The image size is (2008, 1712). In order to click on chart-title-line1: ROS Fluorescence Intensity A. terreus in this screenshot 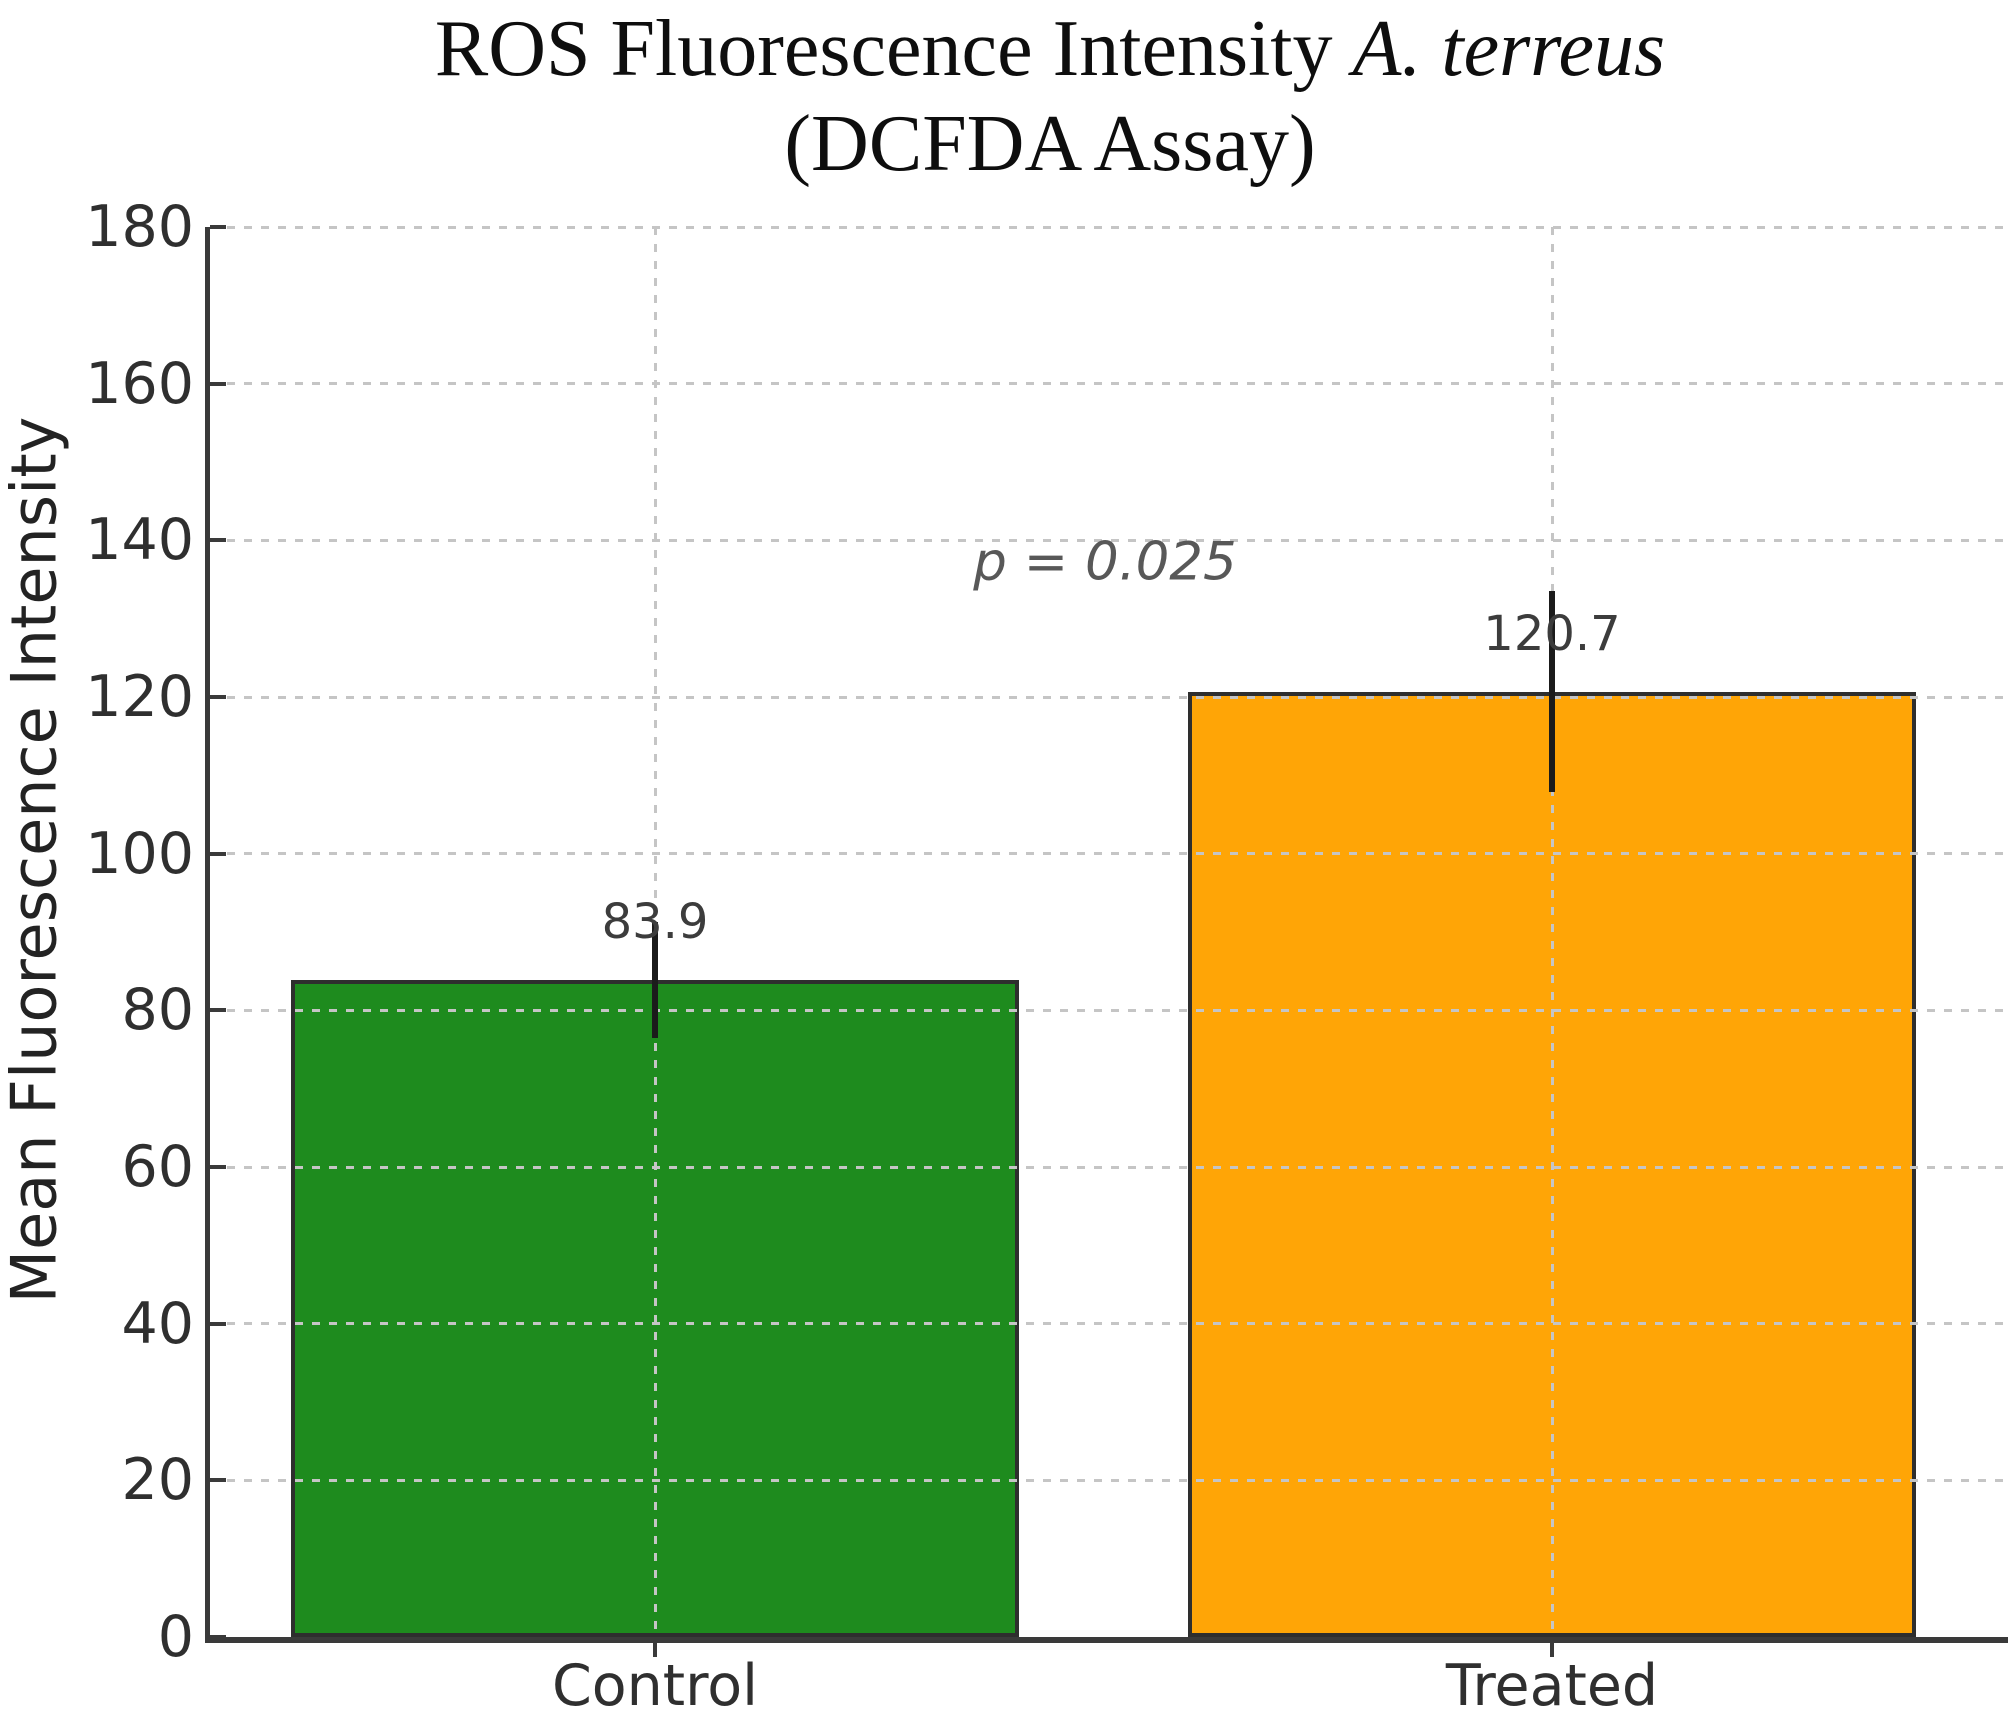, I will do `click(1050, 49)`.